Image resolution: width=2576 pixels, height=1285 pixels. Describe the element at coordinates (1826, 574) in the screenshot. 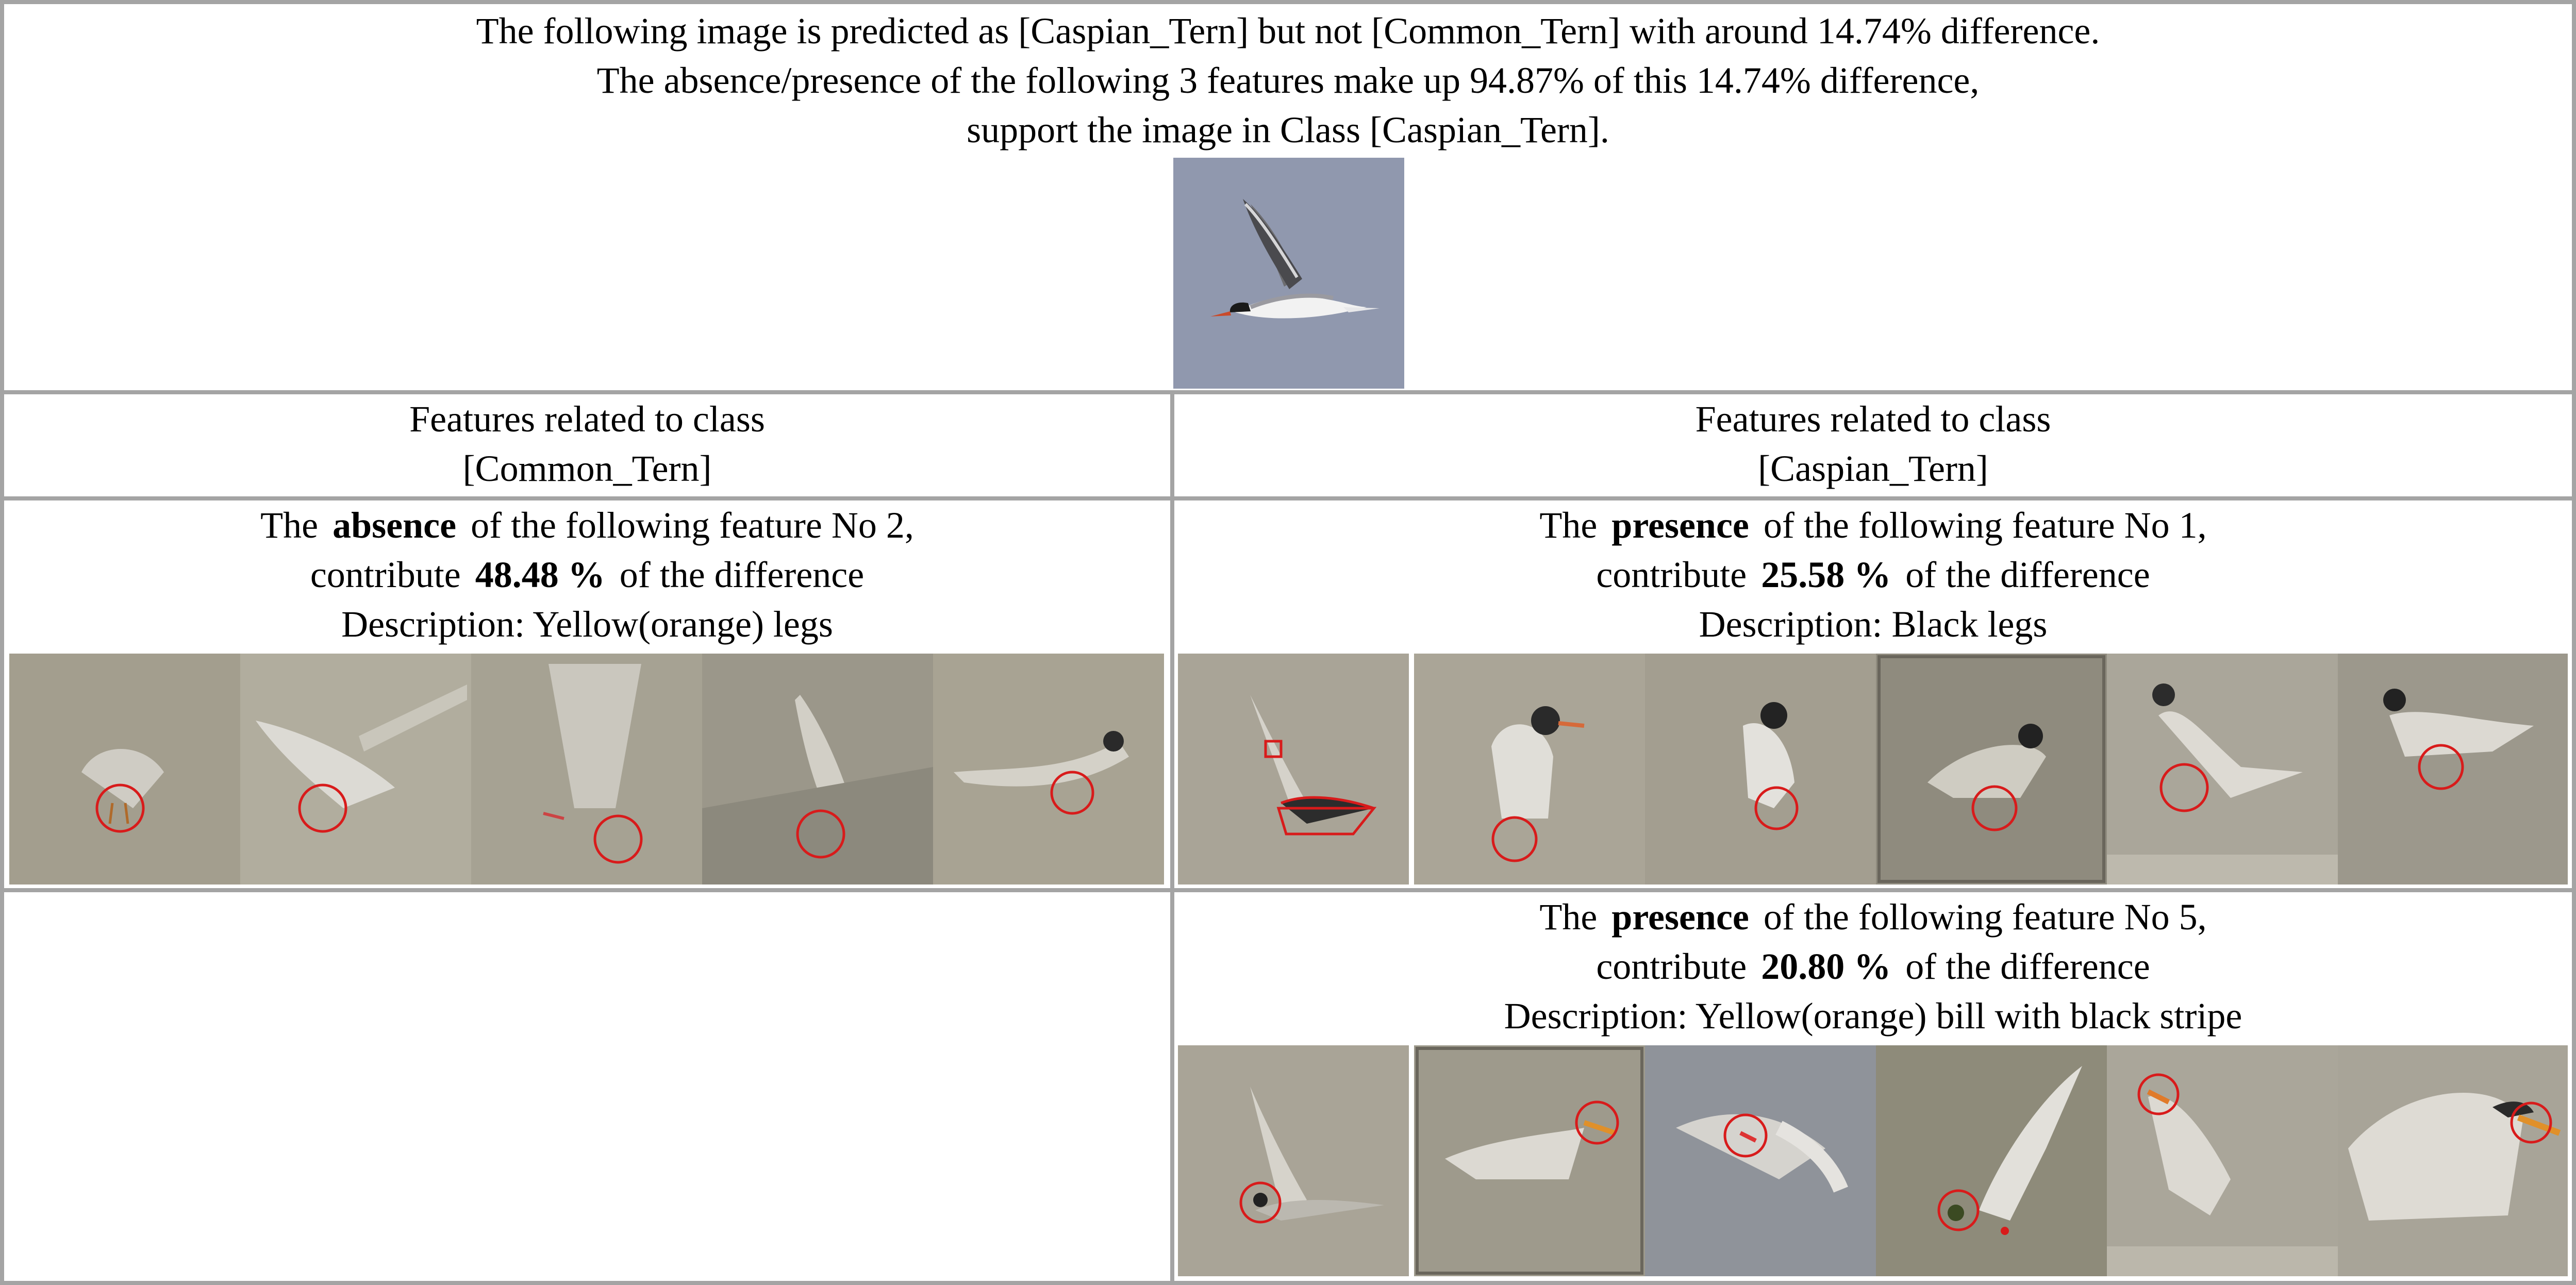

I see `feature-percent: 25.58 %` at that location.